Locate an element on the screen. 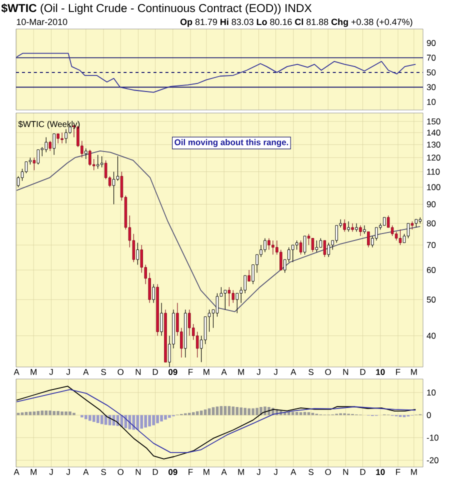 Image resolution: width=461 pixels, height=482 pixels. y-tick-label: 70 is located at coordinates (431, 245).